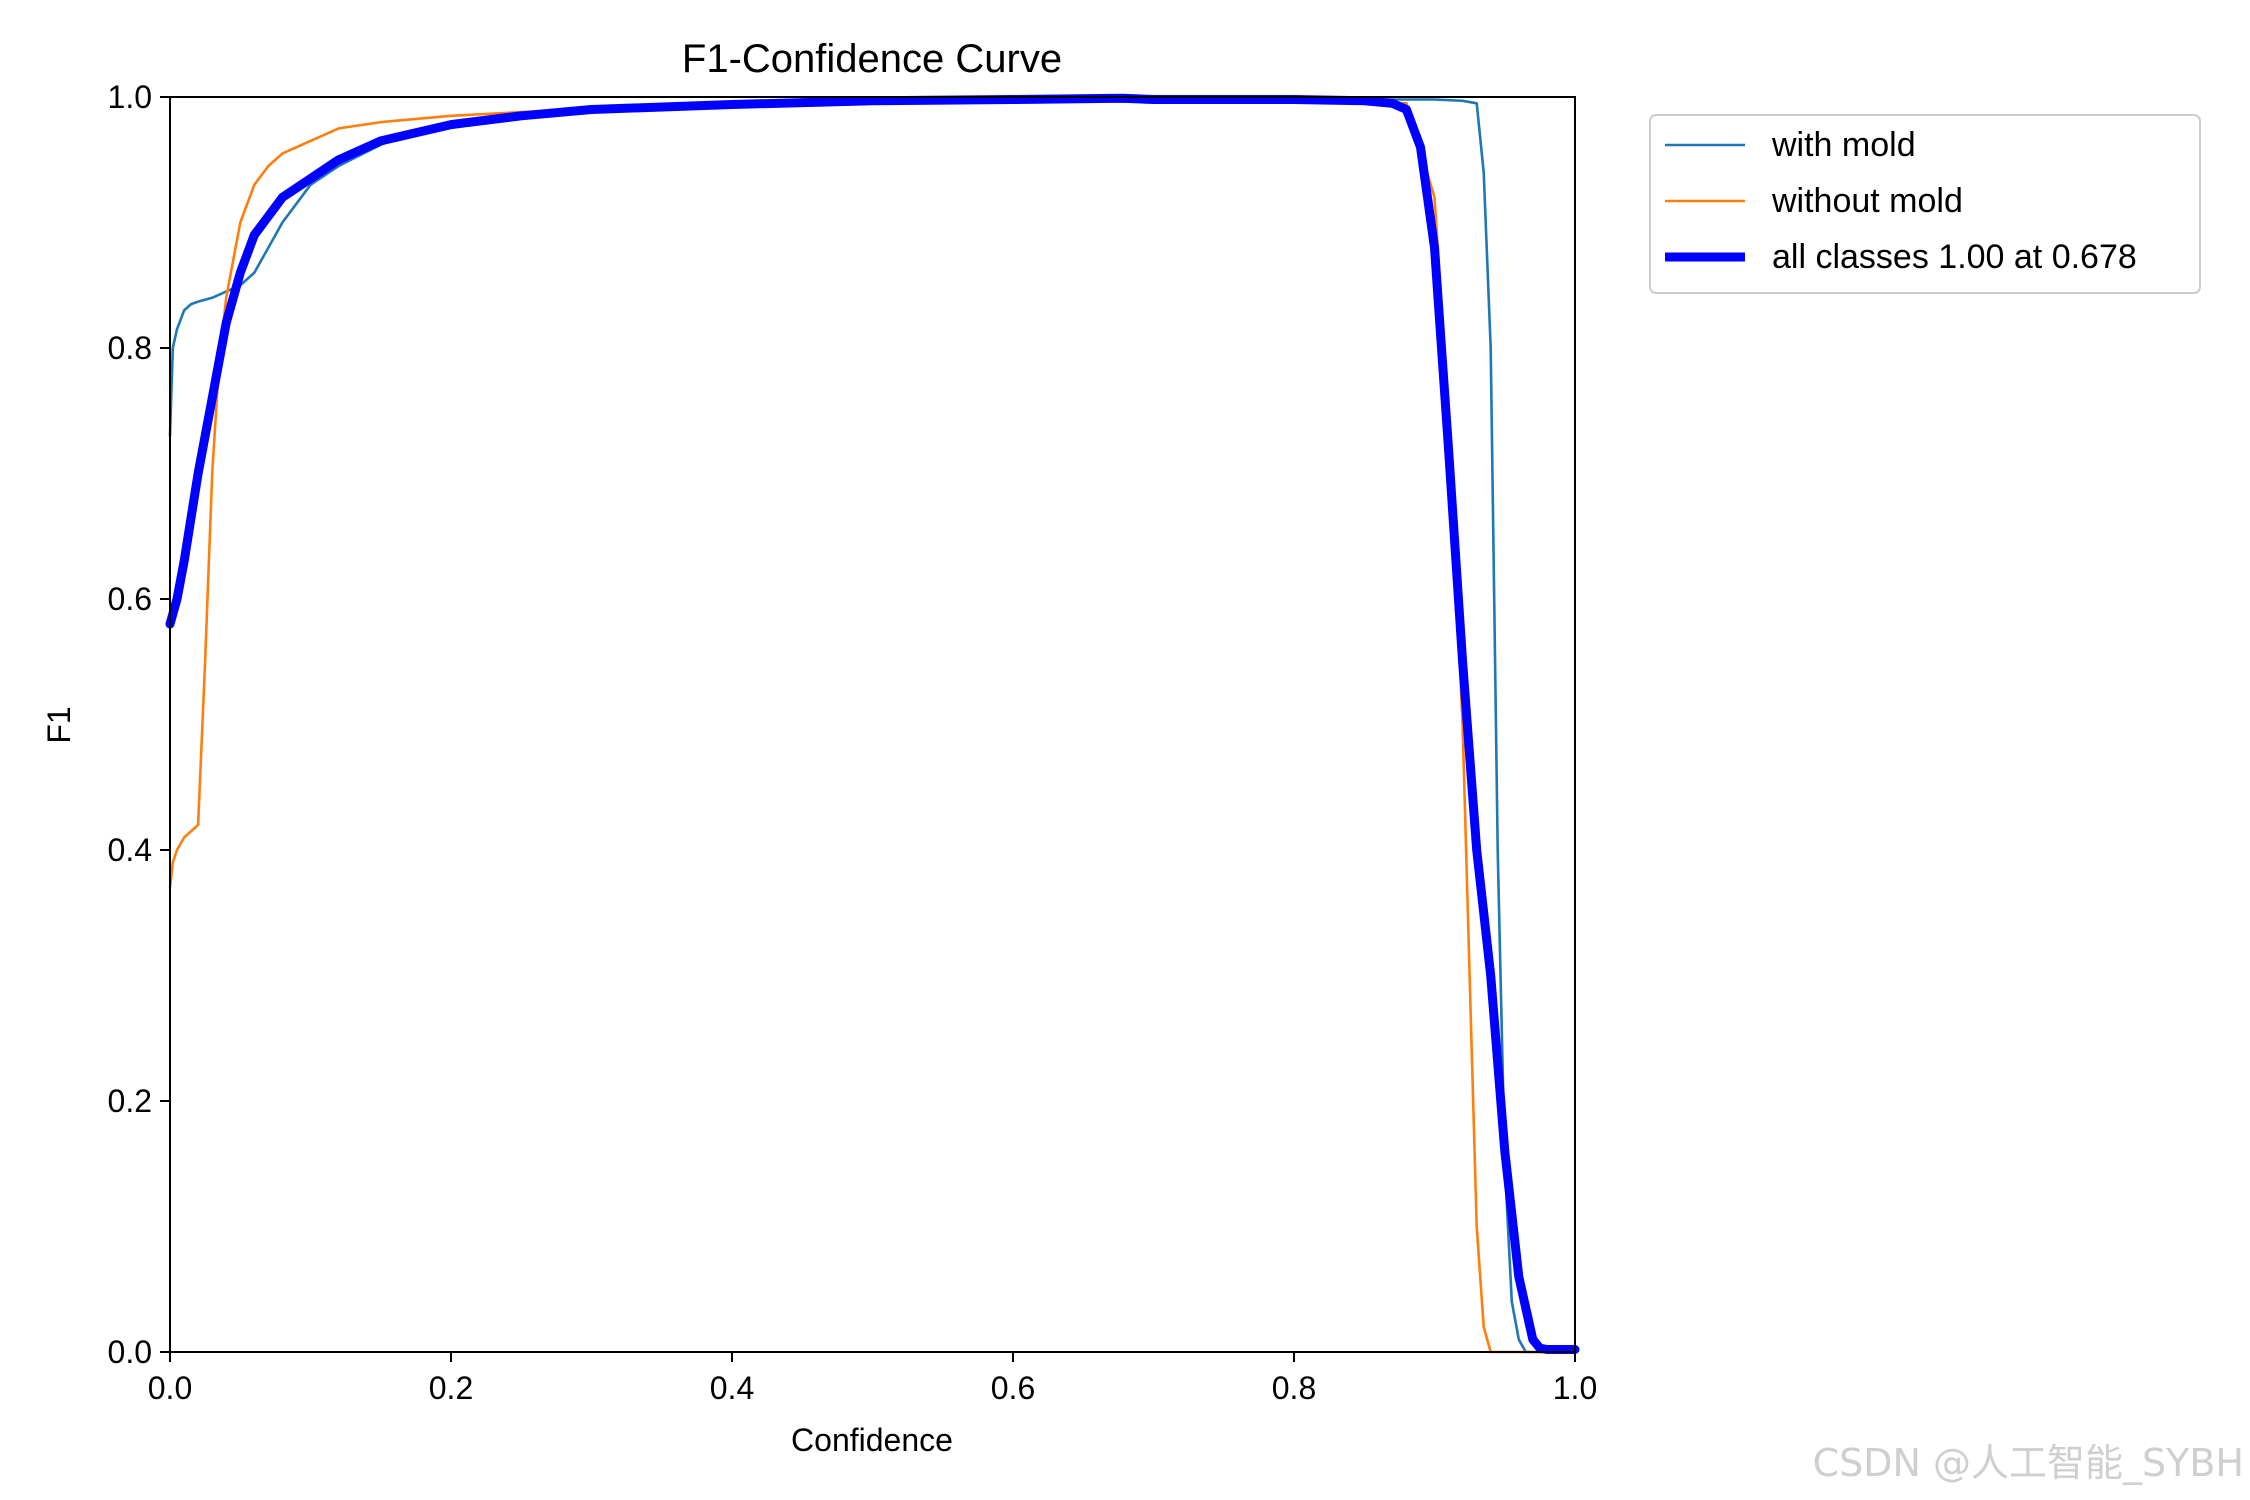 The height and width of the screenshot is (1500, 2250). What do you see at coordinates (130, 348) in the screenshot?
I see `y-tick-label: 0.8` at bounding box center [130, 348].